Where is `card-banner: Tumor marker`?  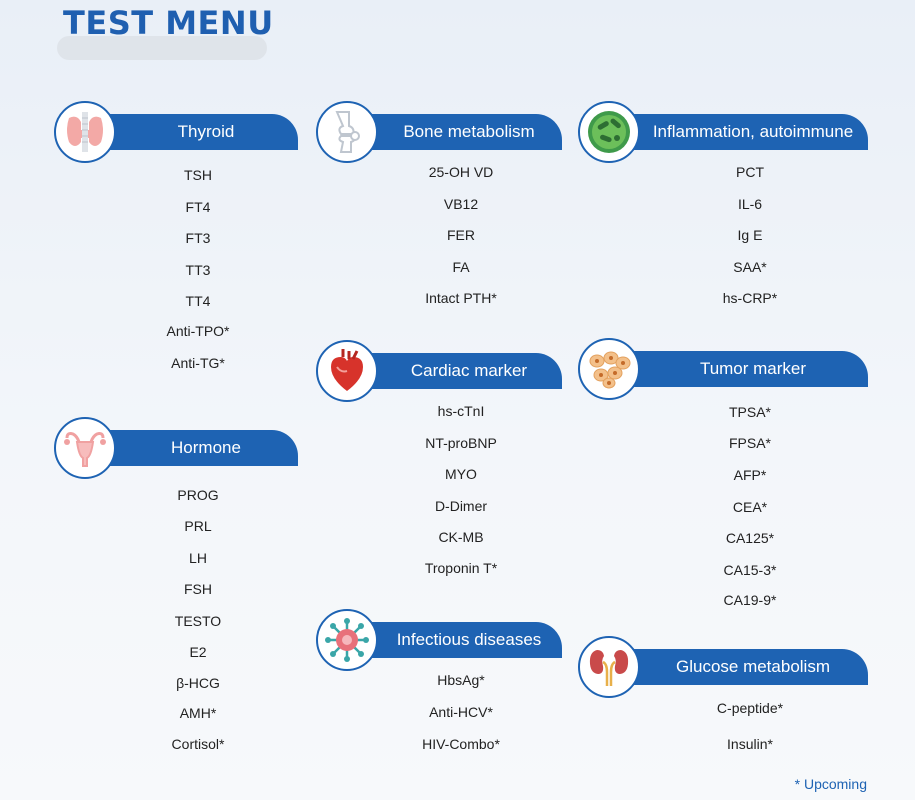
card-banner: Tumor marker is located at coordinates (738, 369).